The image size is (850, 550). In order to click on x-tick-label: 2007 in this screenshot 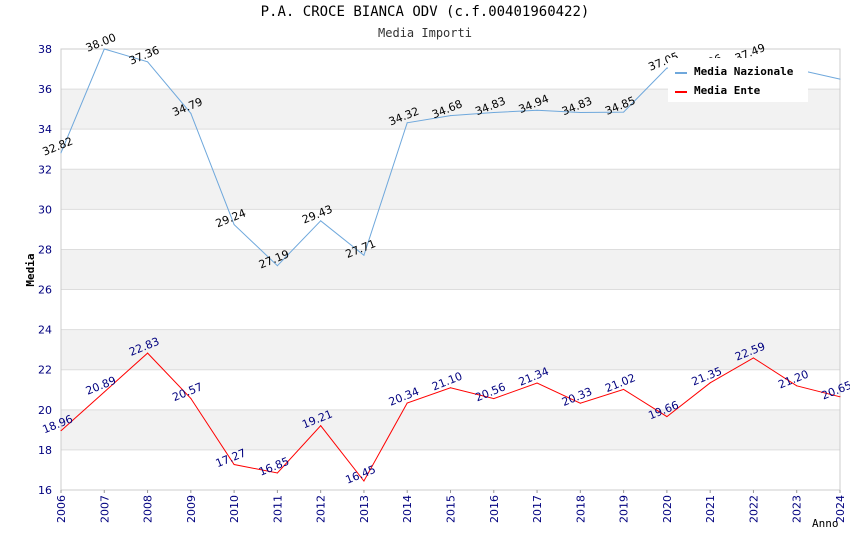, I will do `click(104, 509)`.